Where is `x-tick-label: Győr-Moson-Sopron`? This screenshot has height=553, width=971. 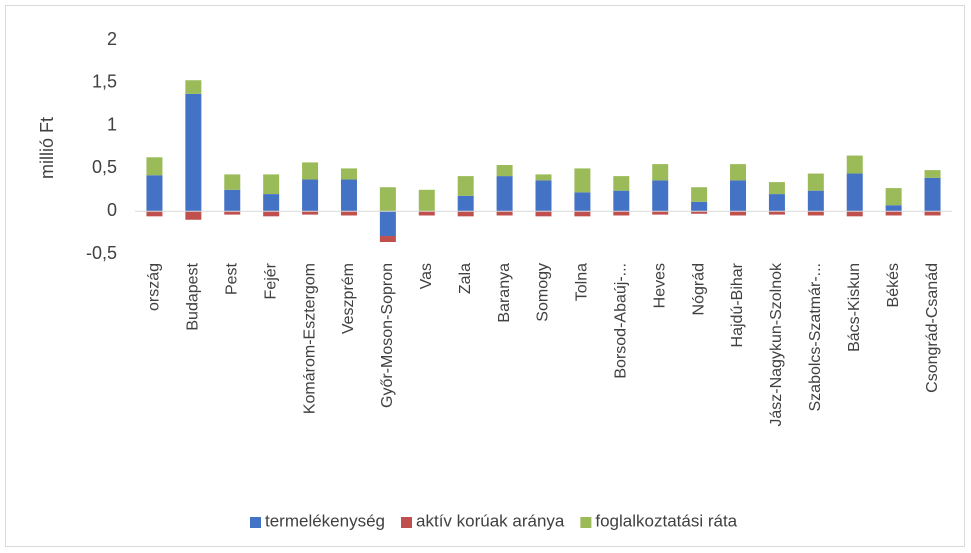
x-tick-label: Győr-Moson-Sopron is located at coordinates (387, 335).